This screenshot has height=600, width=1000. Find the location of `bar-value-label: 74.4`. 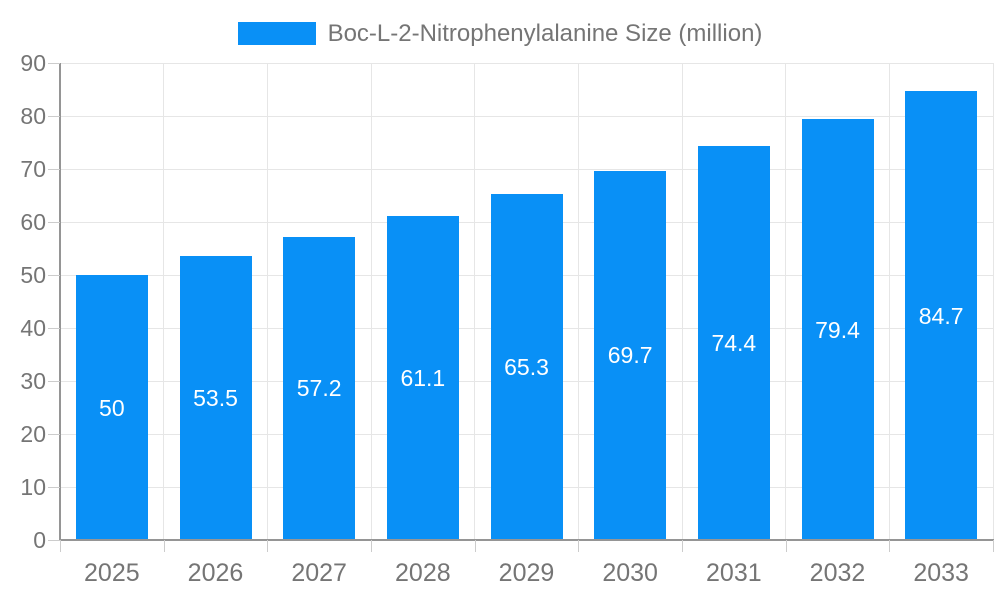

bar-value-label: 74.4 is located at coordinates (734, 342).